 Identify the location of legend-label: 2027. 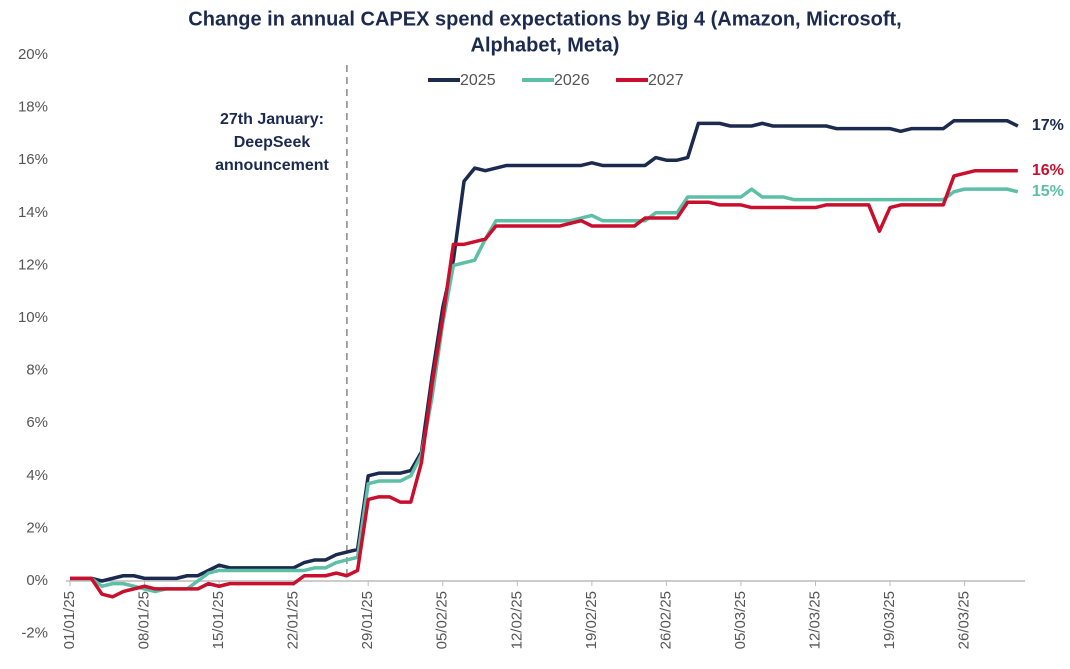
(666, 80).